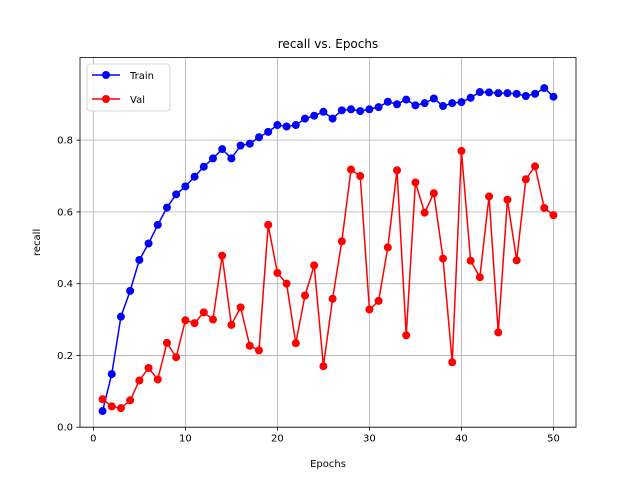 The width and height of the screenshot is (640, 480). What do you see at coordinates (65, 356) in the screenshot?
I see `y-tick-label: 0.2` at bounding box center [65, 356].